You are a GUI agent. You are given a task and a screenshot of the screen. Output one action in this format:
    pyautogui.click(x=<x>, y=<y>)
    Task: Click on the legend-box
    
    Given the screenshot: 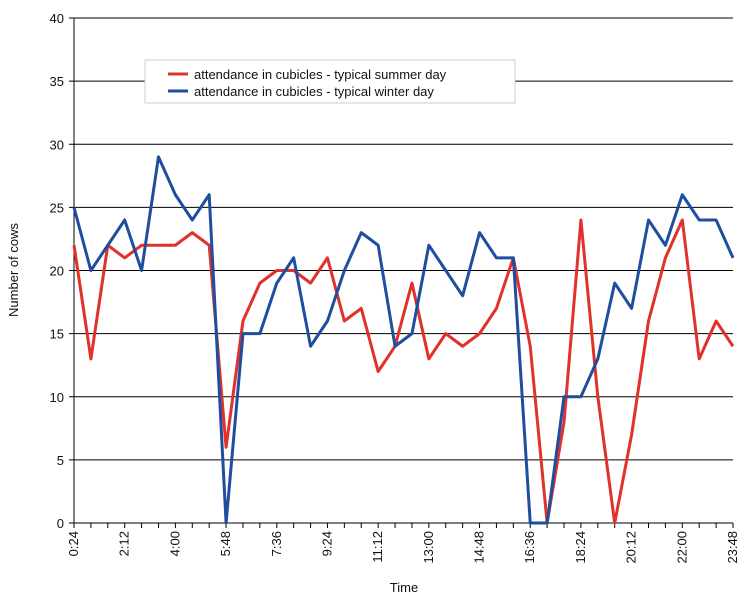 What is the action you would take?
    pyautogui.click(x=330, y=81)
    